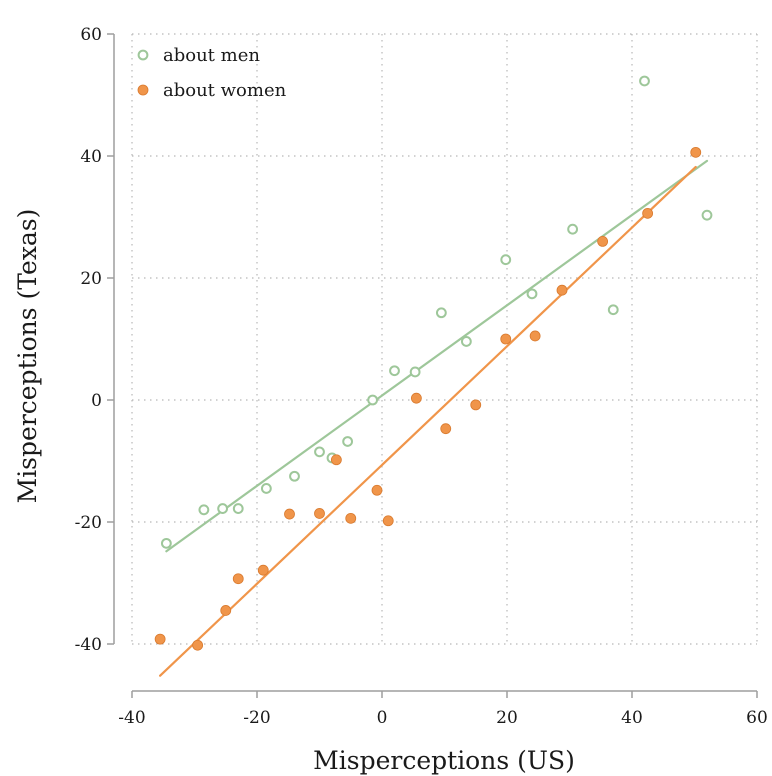 This screenshot has width=772, height=776. What do you see at coordinates (91, 157) in the screenshot?
I see `y-tick-label: 40` at bounding box center [91, 157].